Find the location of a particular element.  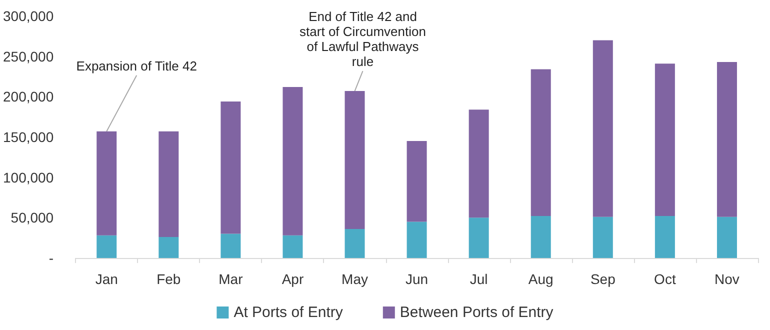

x-tick-label: Mar is located at coordinates (231, 279).